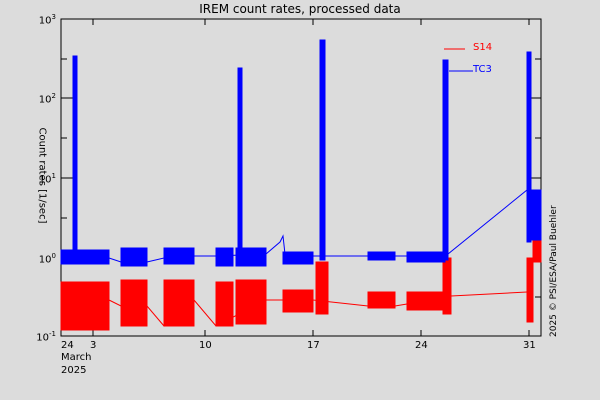 This screenshot has height=400, width=600. What do you see at coordinates (93, 345) in the screenshot?
I see `x-tick-label: 3` at bounding box center [93, 345].